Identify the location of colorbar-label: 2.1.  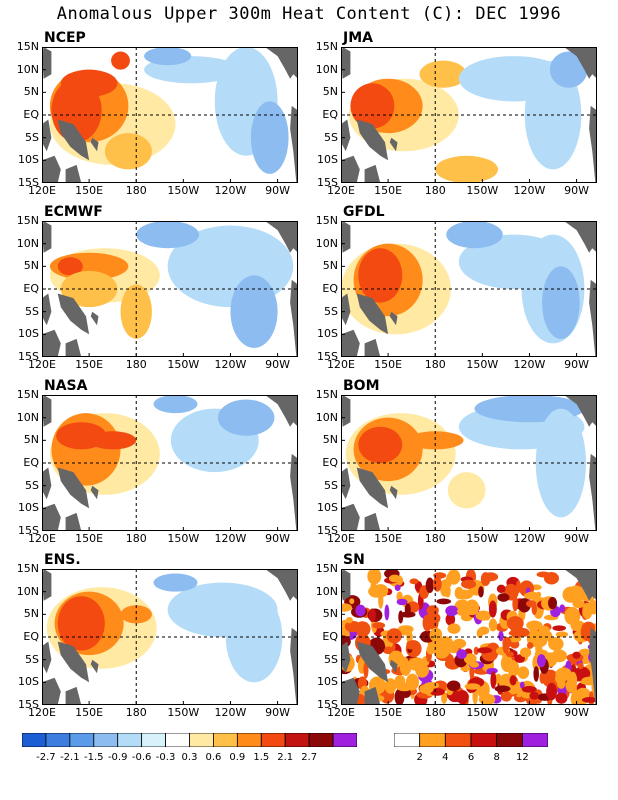
(285, 757).